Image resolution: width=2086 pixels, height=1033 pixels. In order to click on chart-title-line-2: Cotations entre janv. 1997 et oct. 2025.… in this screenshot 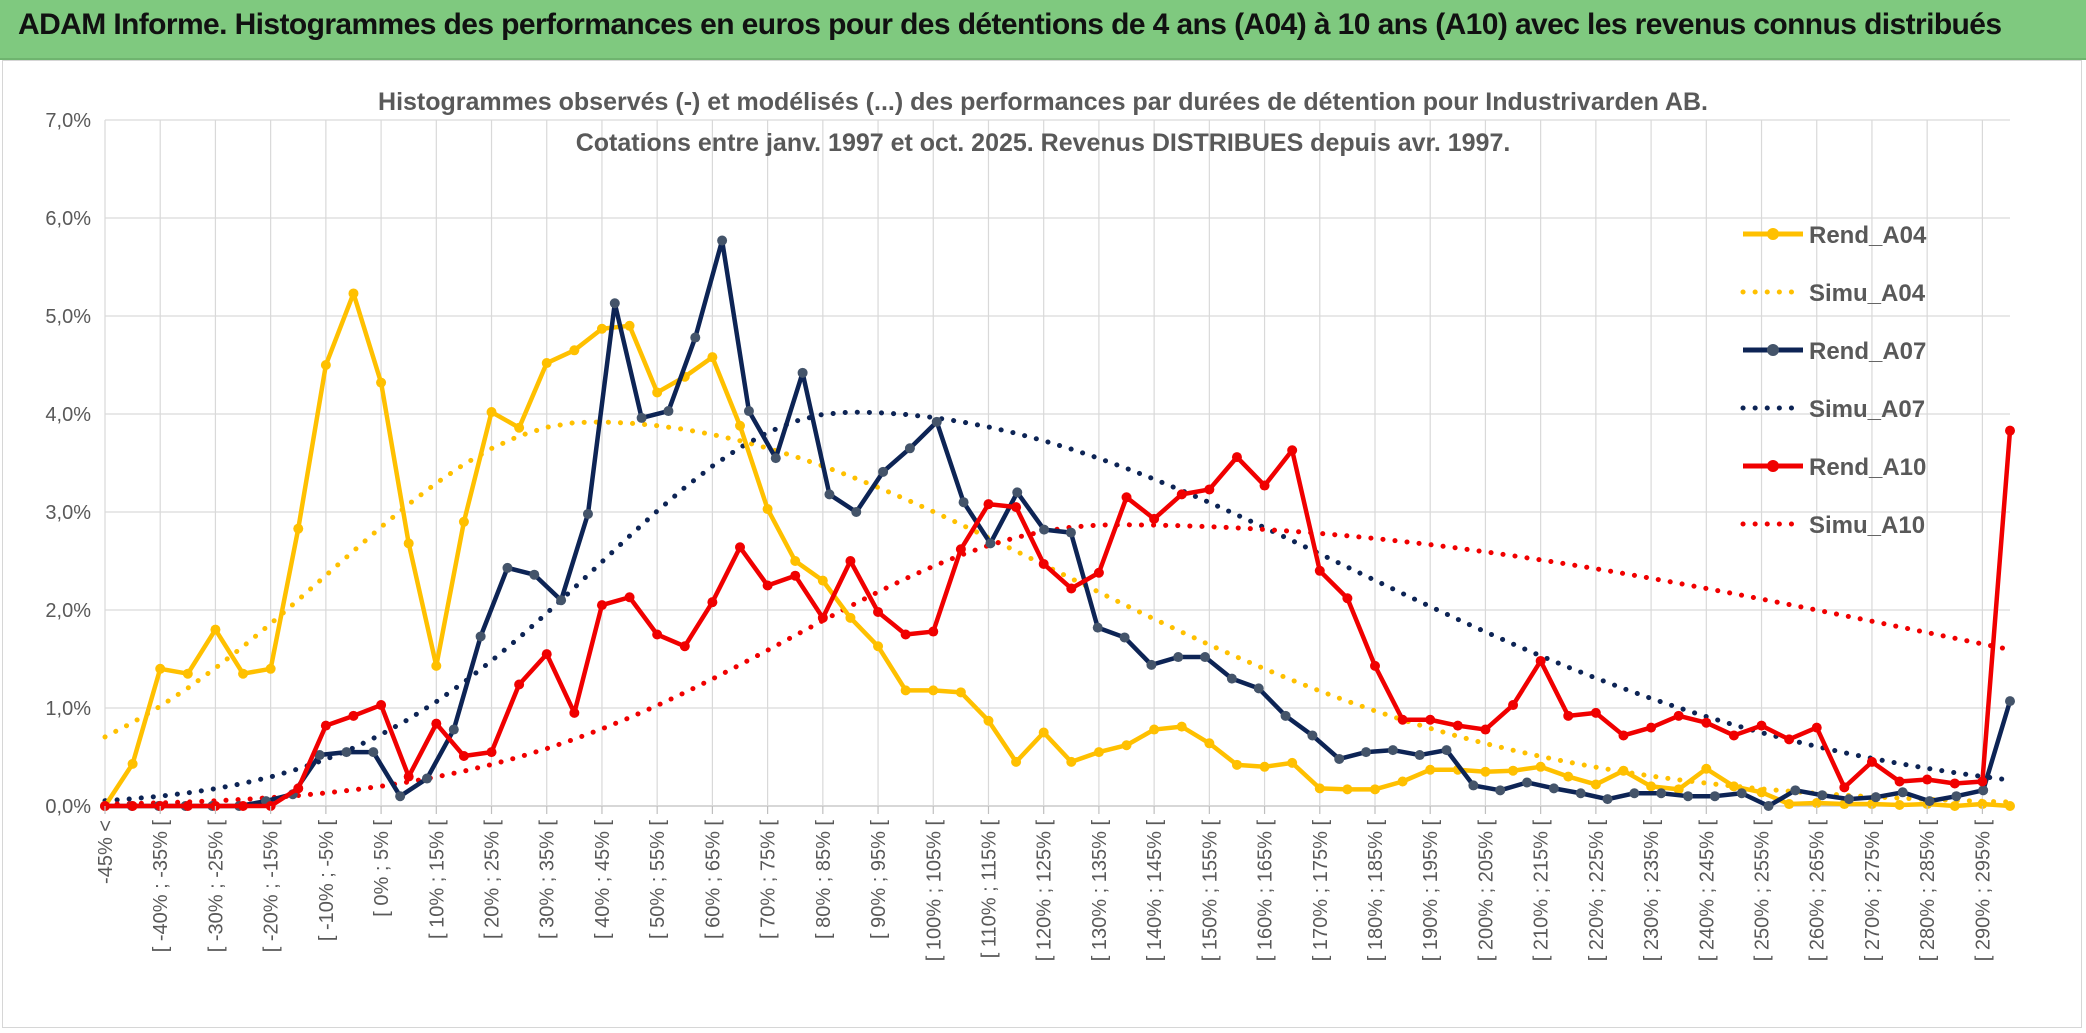, I will do `click(1043, 143)`.